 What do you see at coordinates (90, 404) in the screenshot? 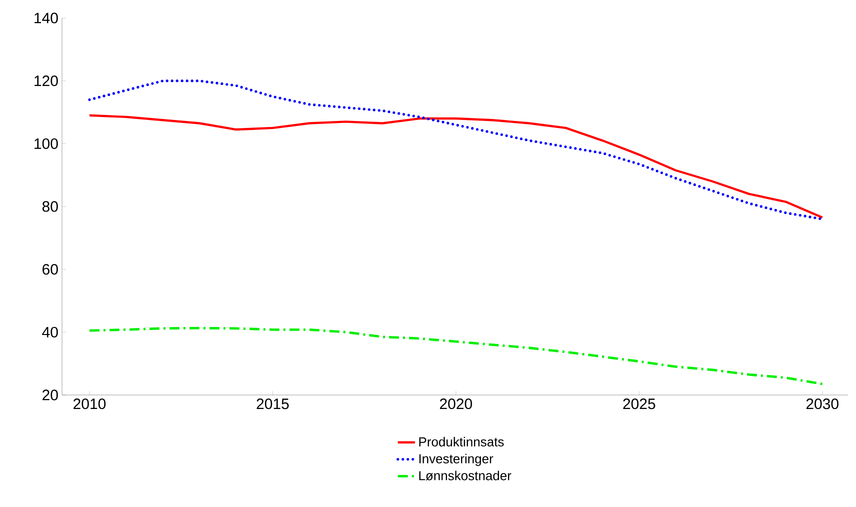
I see `x-tick-label: 2010` at bounding box center [90, 404].